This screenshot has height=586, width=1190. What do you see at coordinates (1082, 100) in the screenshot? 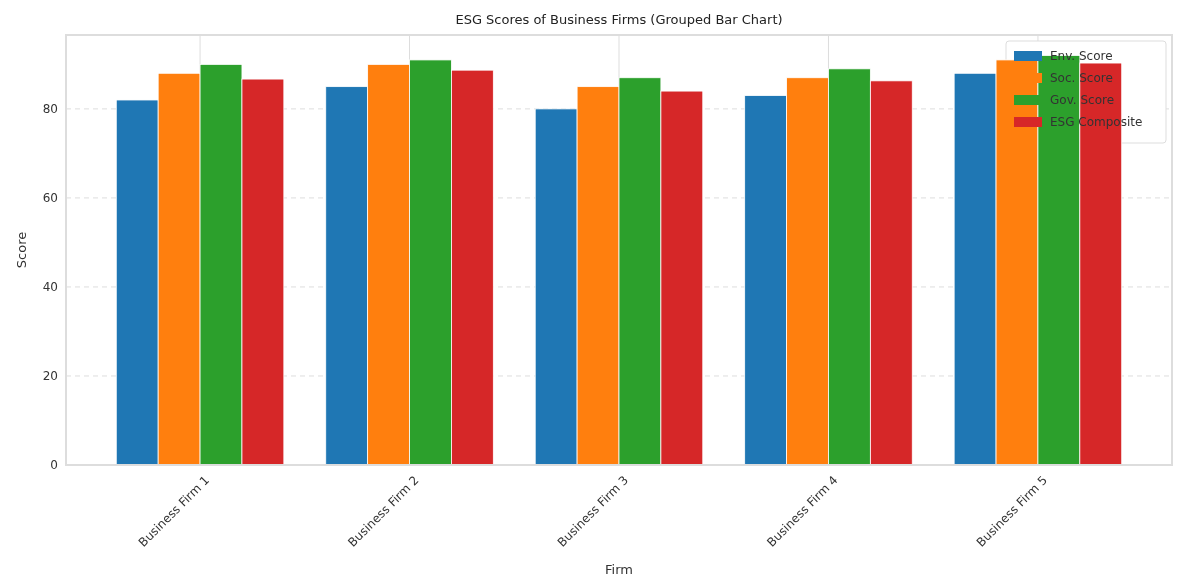
I see `legend-label: Gov. Score` at bounding box center [1082, 100].